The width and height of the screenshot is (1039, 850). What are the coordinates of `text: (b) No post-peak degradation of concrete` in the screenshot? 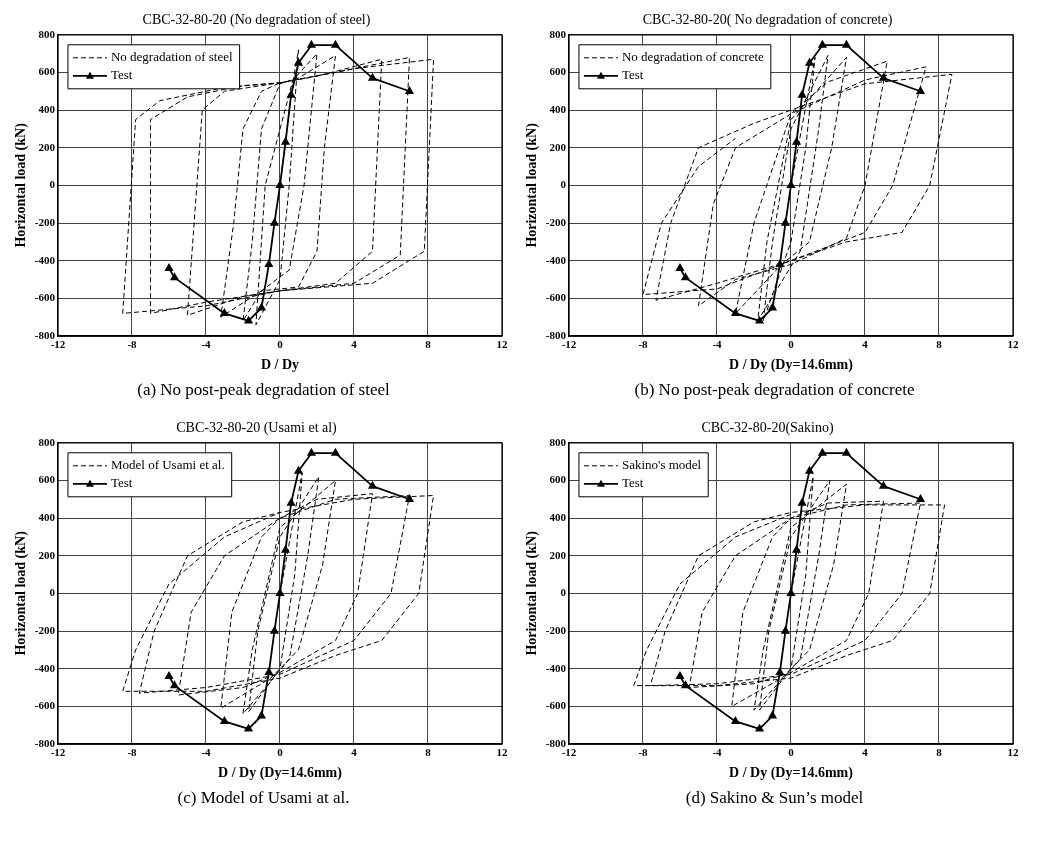 It's located at (774, 390).